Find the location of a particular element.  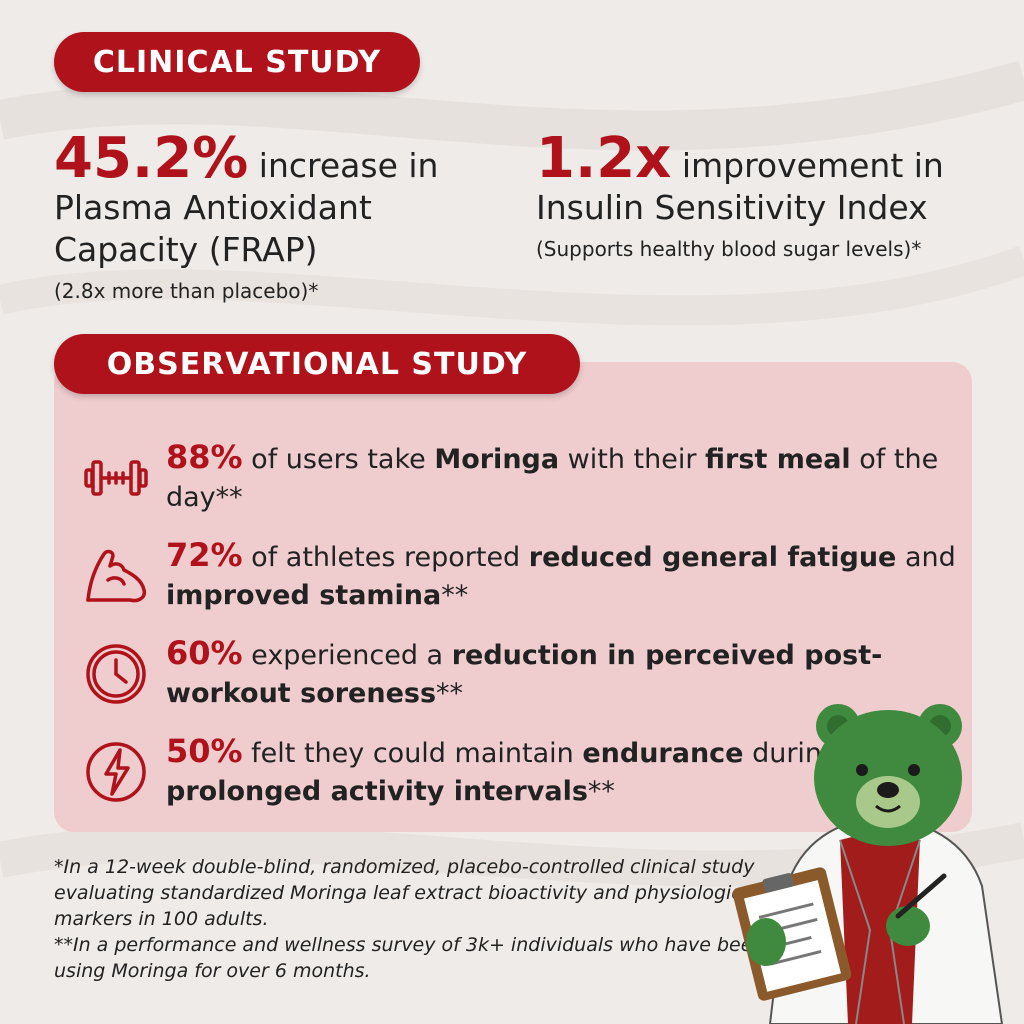

obs-text-part: with their is located at coordinates (632, 459).